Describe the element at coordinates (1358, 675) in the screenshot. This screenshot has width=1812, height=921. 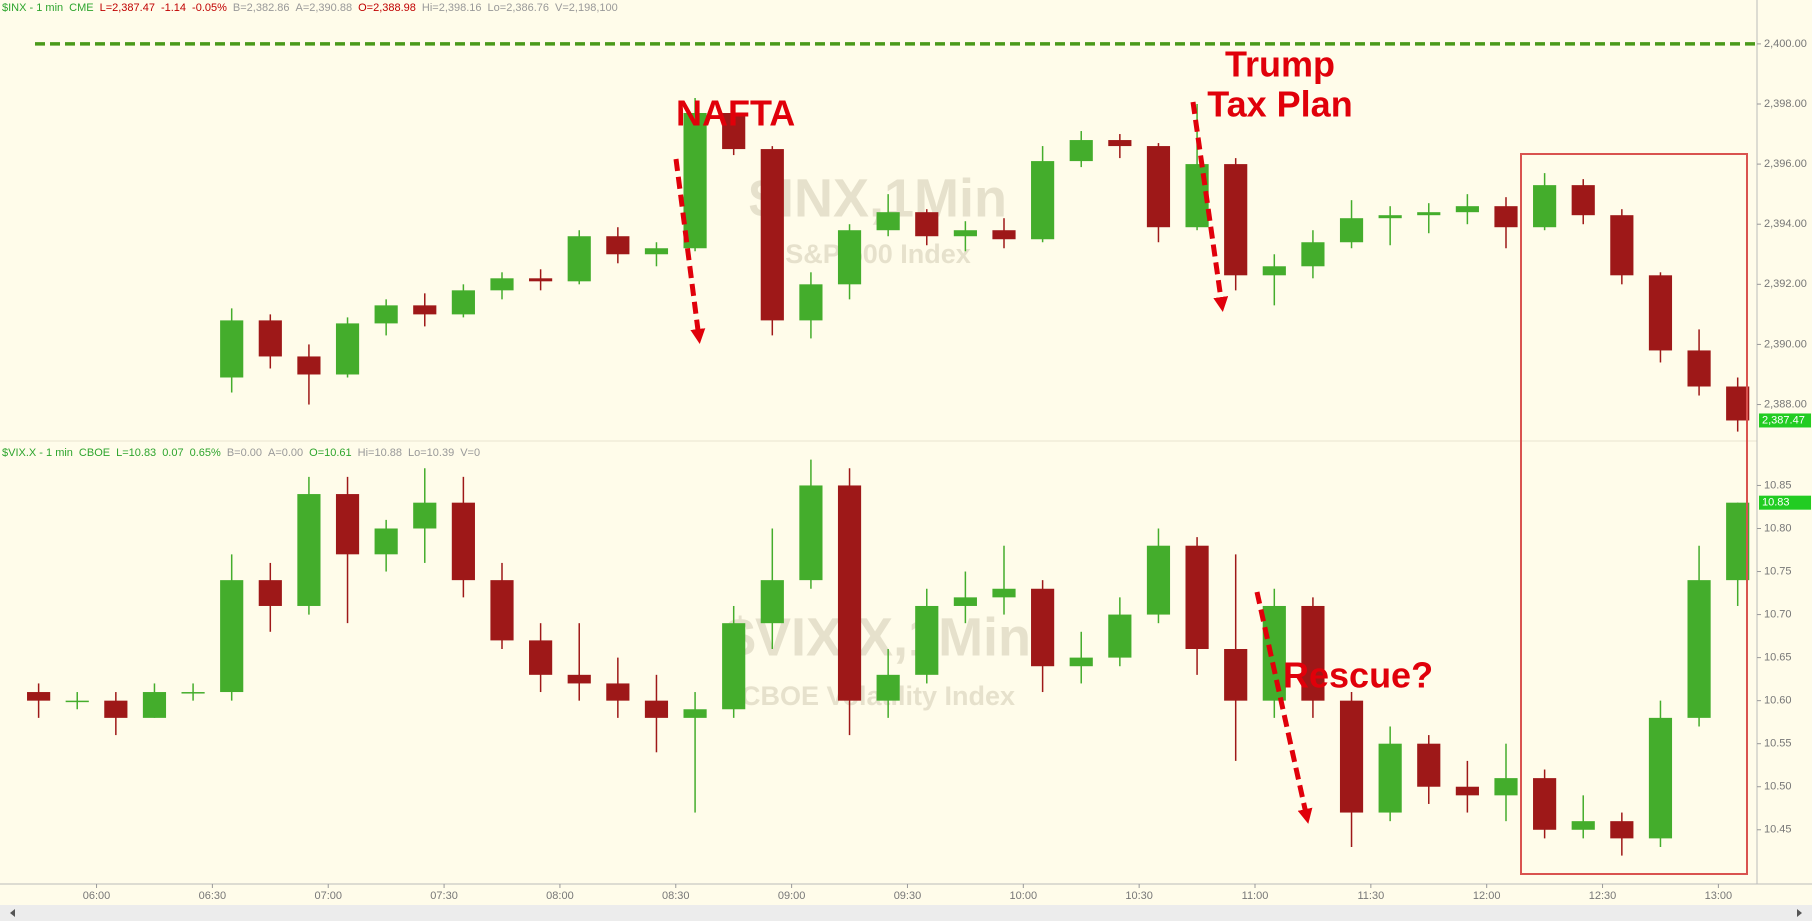
I see `annotation: Rescue?` at that location.